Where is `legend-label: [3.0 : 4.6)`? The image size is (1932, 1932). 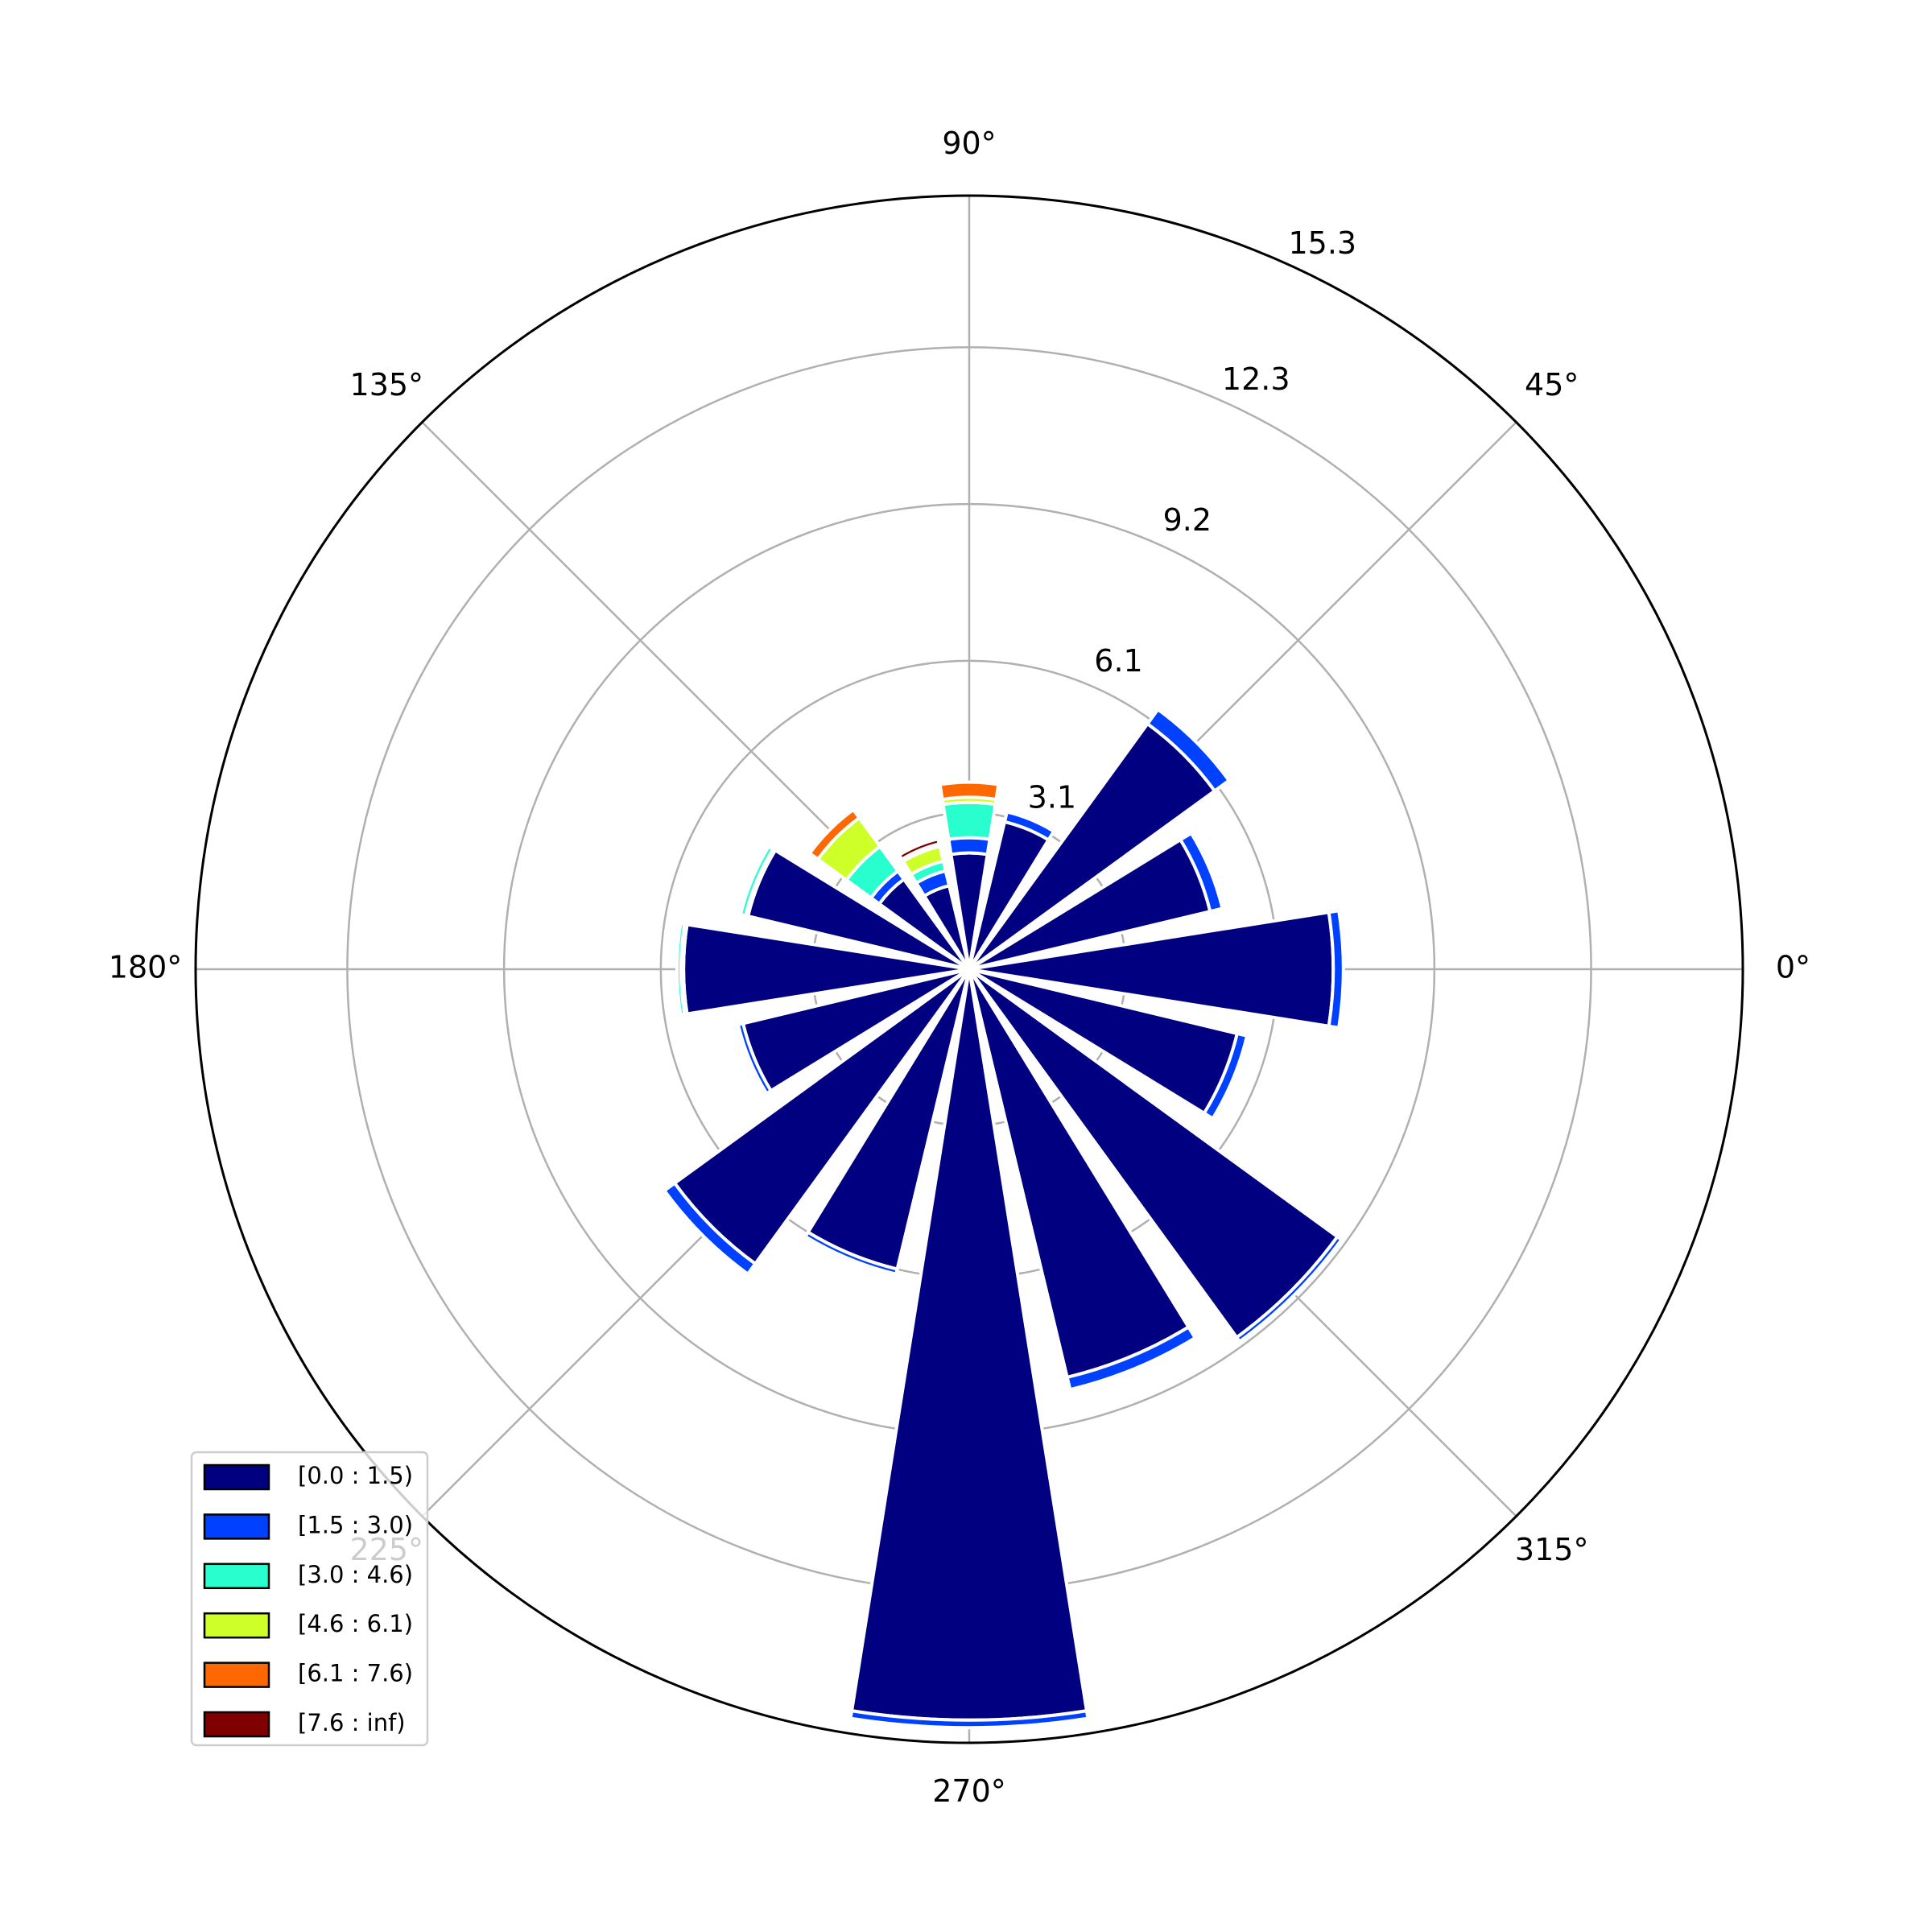 legend-label: [3.0 : 4.6) is located at coordinates (355, 1574).